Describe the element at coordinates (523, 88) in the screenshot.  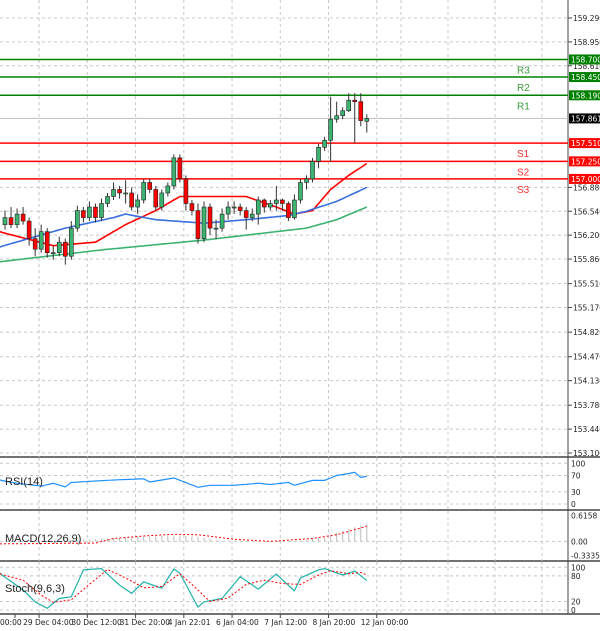
I see `level-name-label: R2` at that location.